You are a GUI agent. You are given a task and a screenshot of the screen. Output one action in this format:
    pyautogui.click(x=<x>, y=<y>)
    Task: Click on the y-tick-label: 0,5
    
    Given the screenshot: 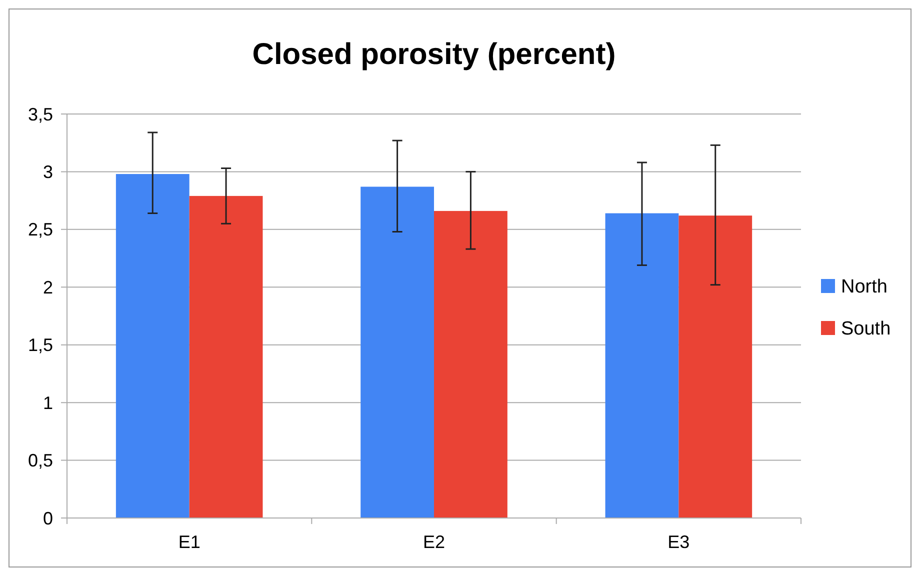 What is the action you would take?
    pyautogui.click(x=40, y=460)
    